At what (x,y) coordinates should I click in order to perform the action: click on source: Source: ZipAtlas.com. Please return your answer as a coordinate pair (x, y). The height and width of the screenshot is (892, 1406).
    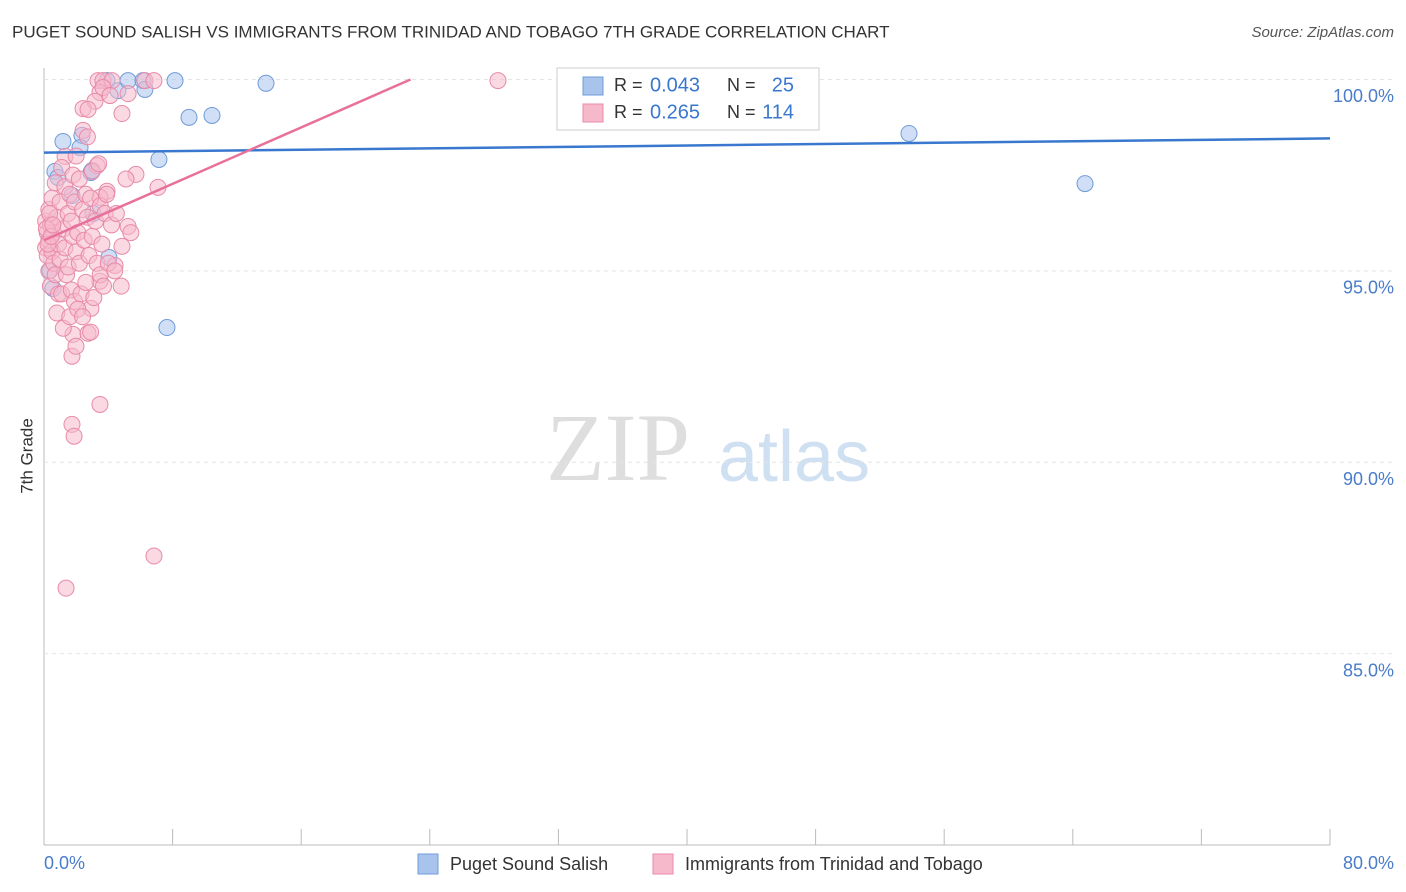
    Looking at the image, I should click on (1322, 32).